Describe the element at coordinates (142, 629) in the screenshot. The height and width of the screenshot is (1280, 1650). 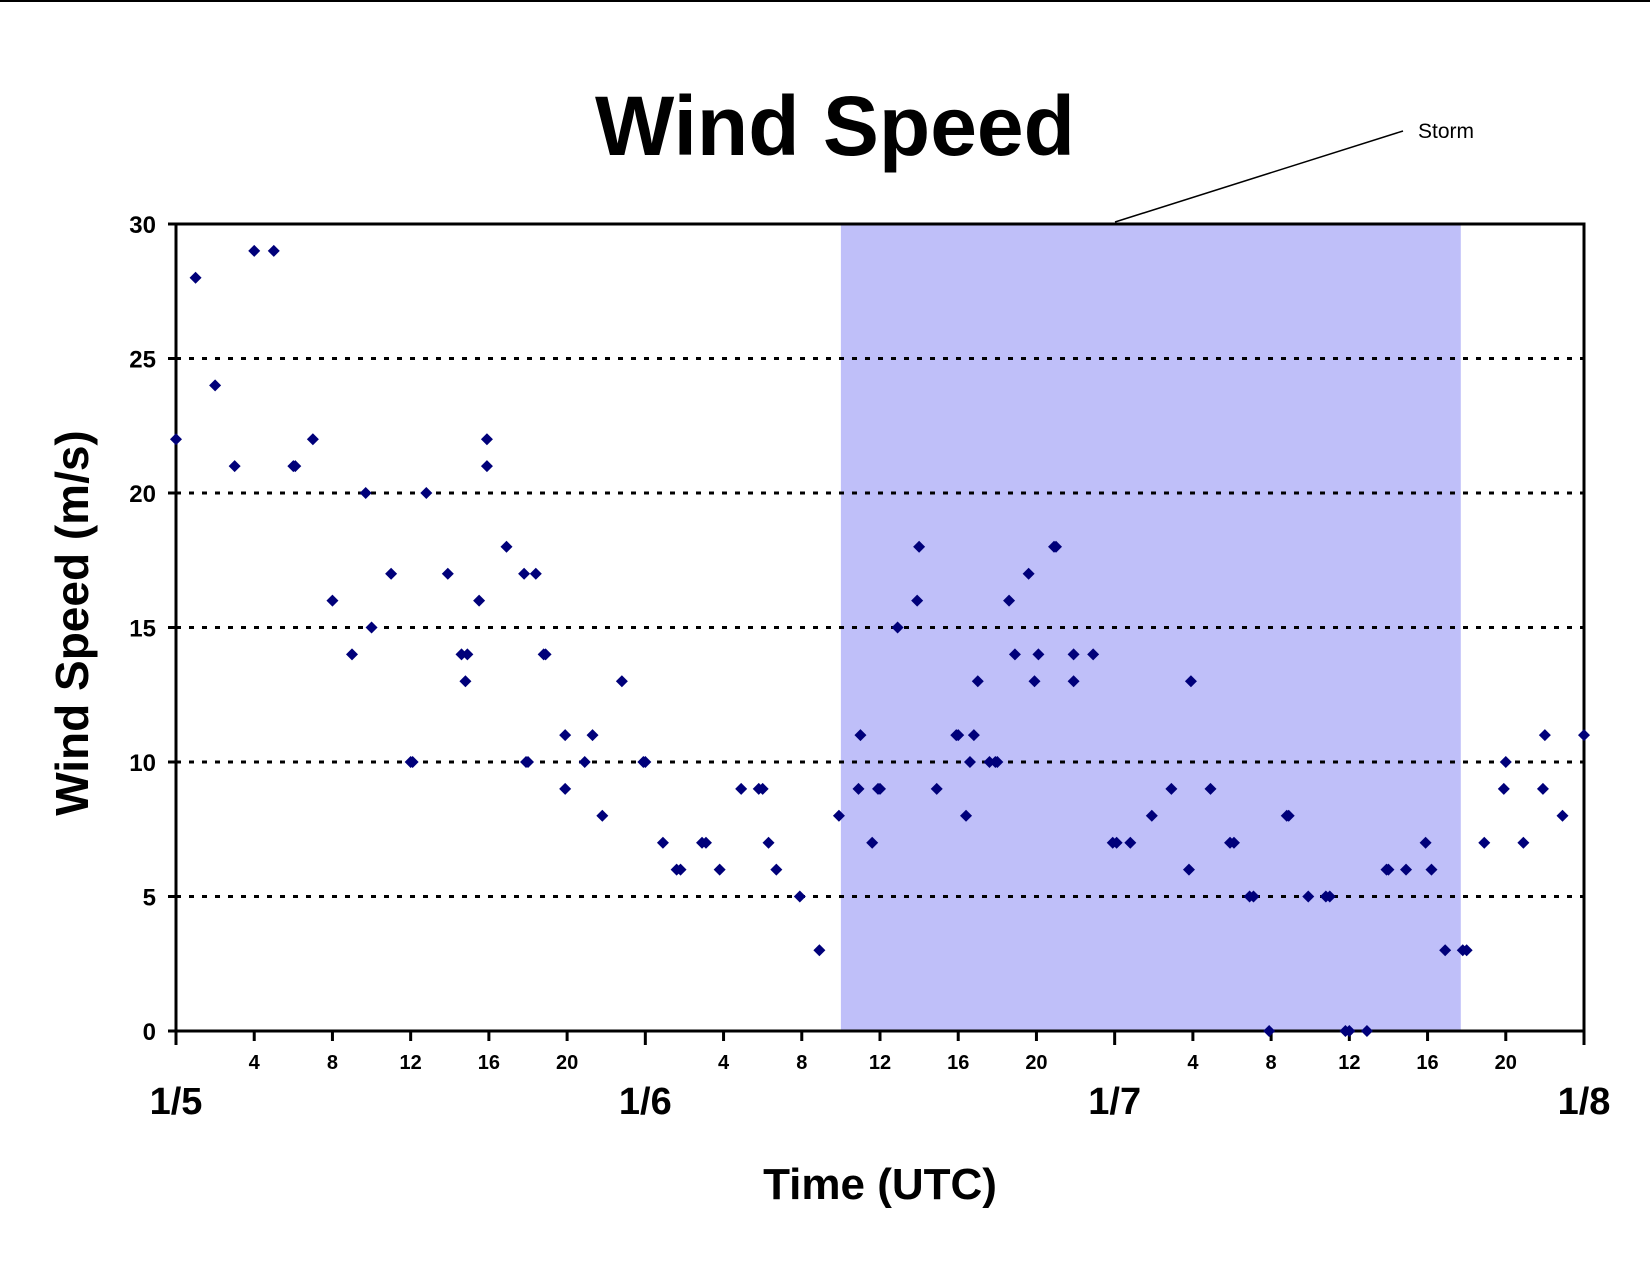
I see `y-tick-label: 15` at that location.